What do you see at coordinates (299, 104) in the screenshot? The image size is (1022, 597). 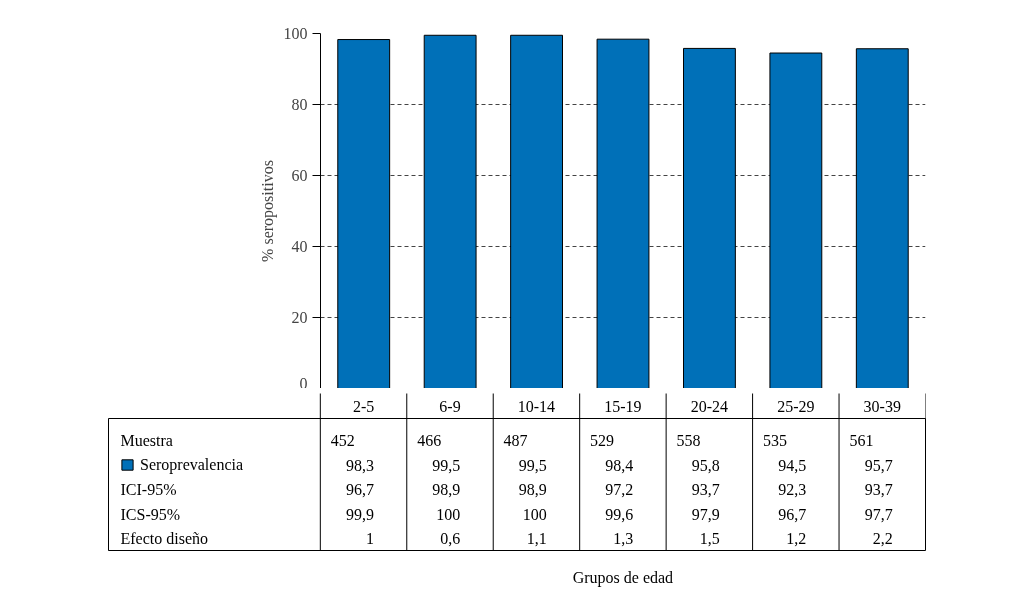 I see `y-tick-label: 80` at bounding box center [299, 104].